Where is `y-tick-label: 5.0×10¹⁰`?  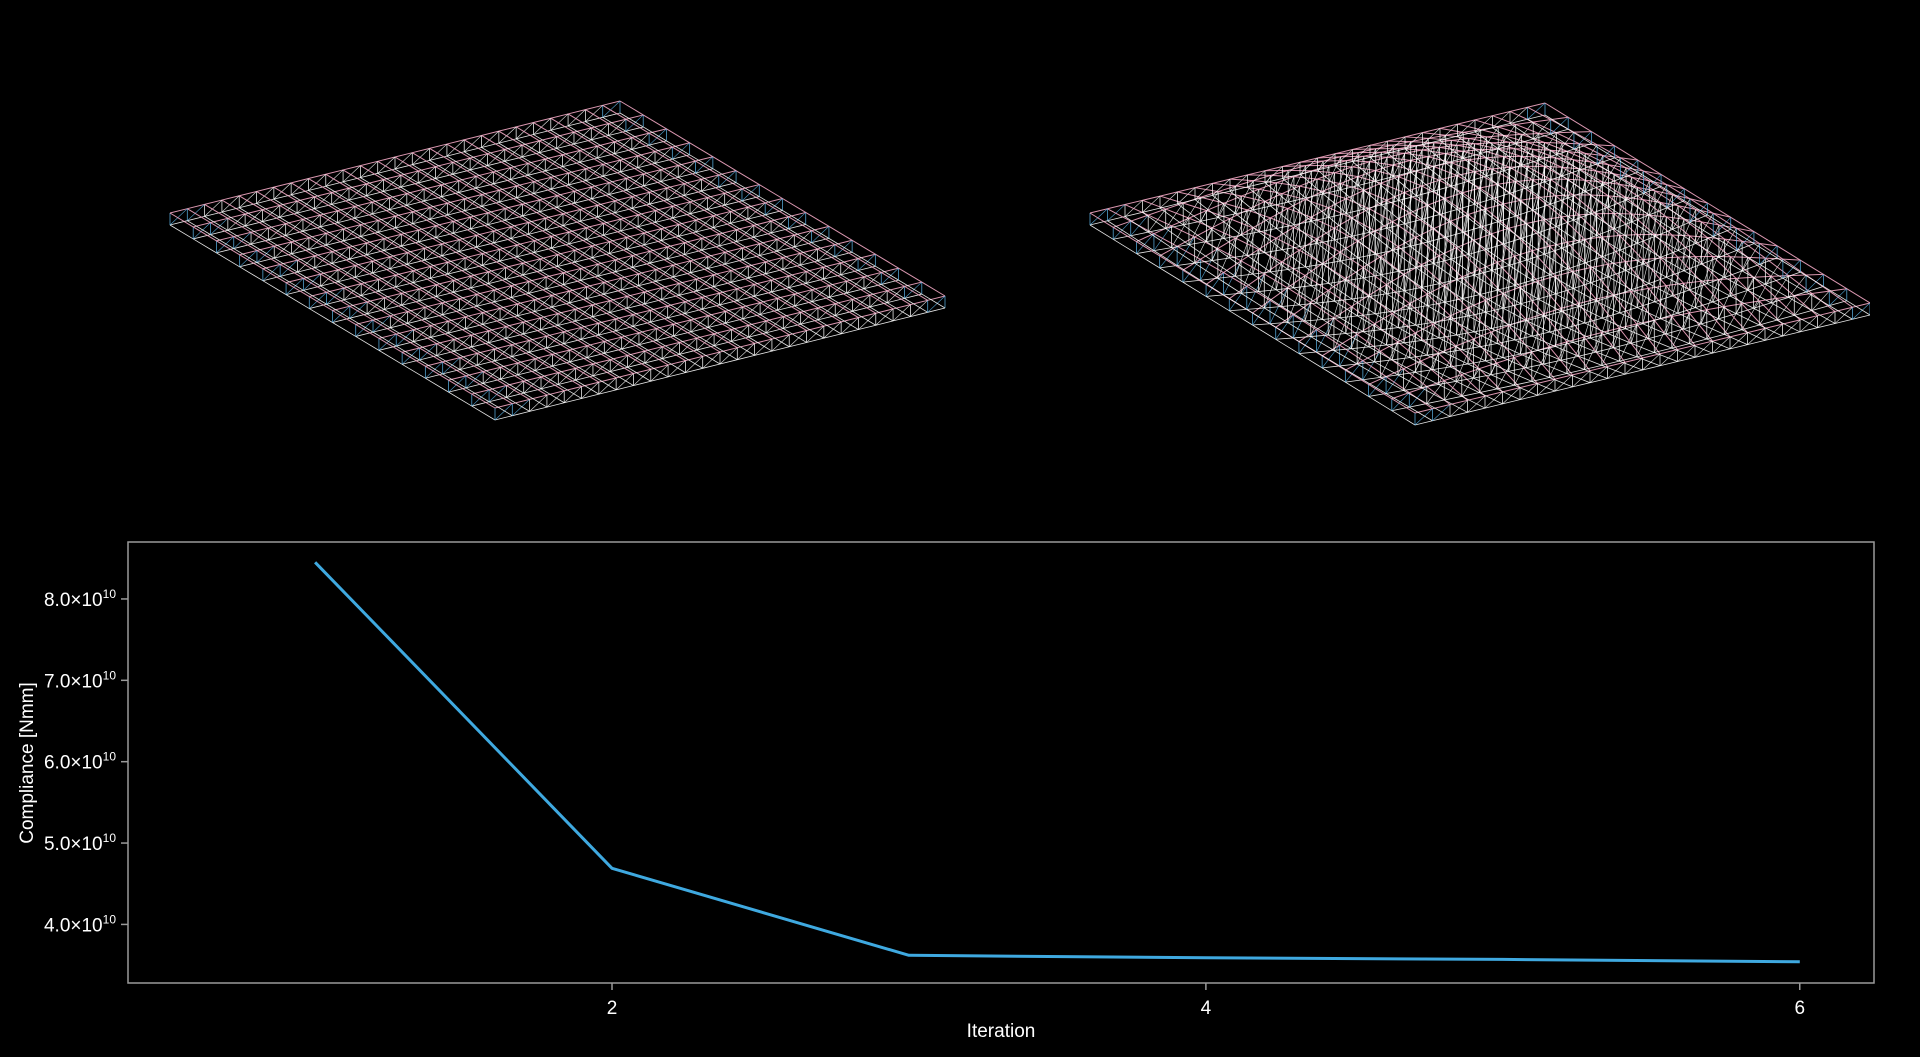 y-tick-label: 5.0×10¹⁰ is located at coordinates (80, 843).